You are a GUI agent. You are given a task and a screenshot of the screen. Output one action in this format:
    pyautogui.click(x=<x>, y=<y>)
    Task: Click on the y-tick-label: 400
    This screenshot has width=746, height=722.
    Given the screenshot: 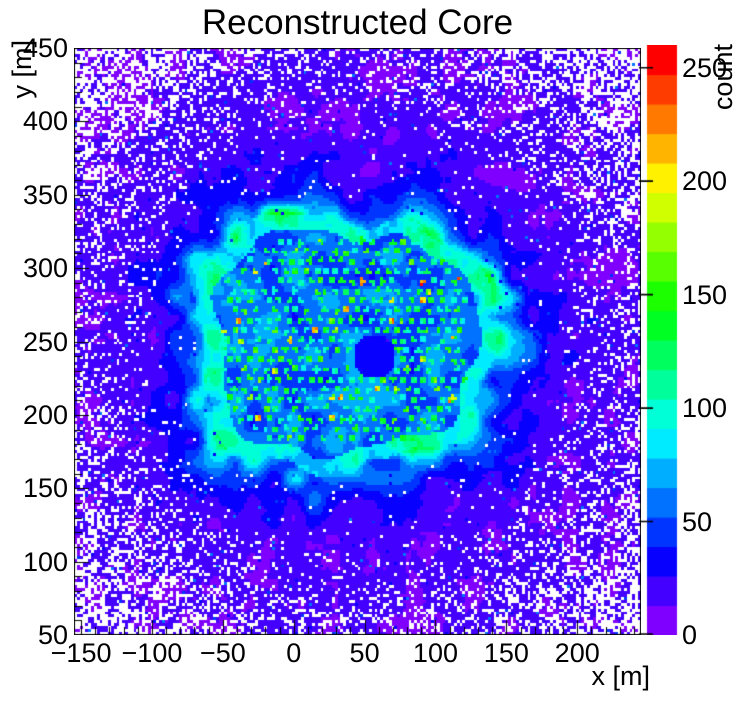 What is the action you would take?
    pyautogui.click(x=45, y=121)
    